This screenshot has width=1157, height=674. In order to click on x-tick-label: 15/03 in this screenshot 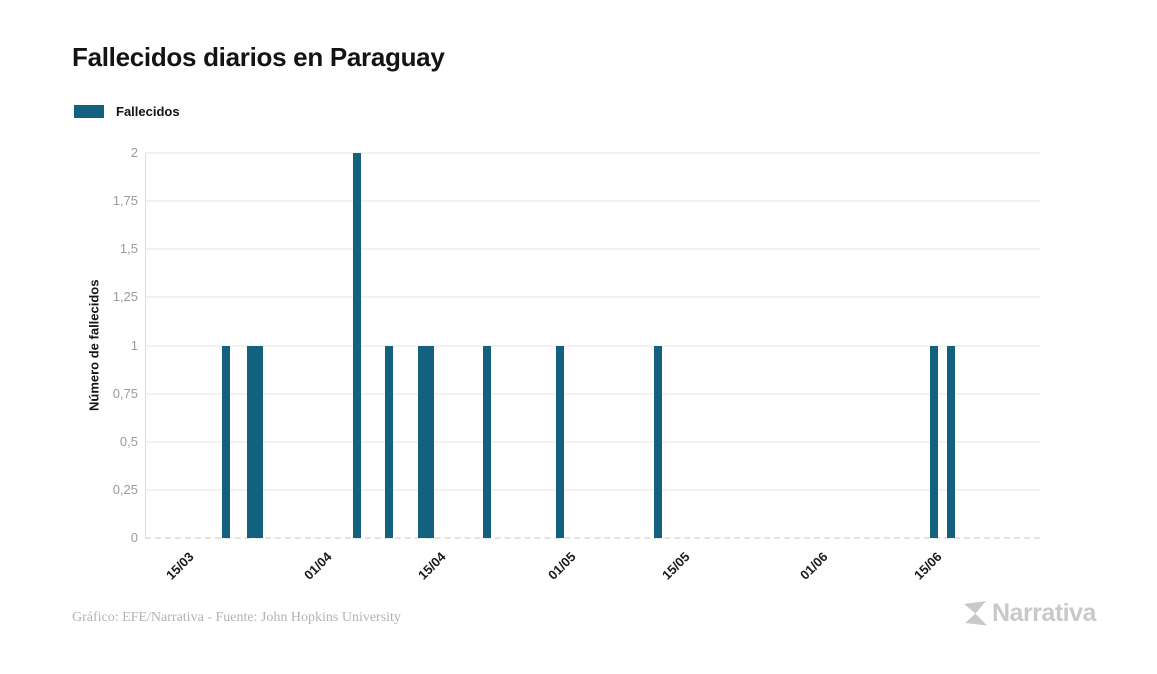, I will do `click(179, 566)`.